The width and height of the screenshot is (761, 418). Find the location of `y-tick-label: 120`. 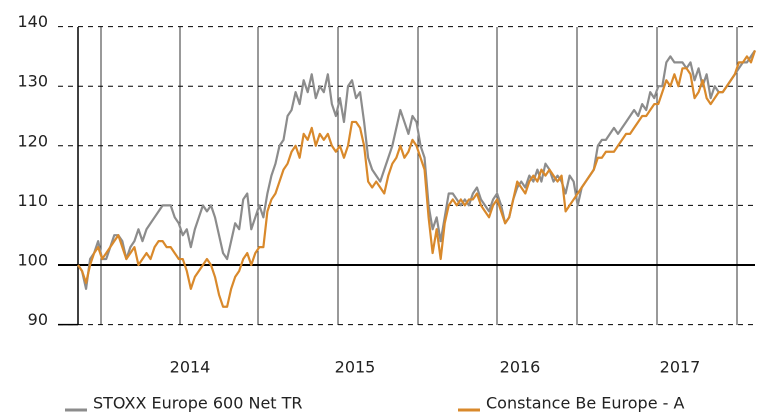

y-tick-label: 120 is located at coordinates (32, 140).